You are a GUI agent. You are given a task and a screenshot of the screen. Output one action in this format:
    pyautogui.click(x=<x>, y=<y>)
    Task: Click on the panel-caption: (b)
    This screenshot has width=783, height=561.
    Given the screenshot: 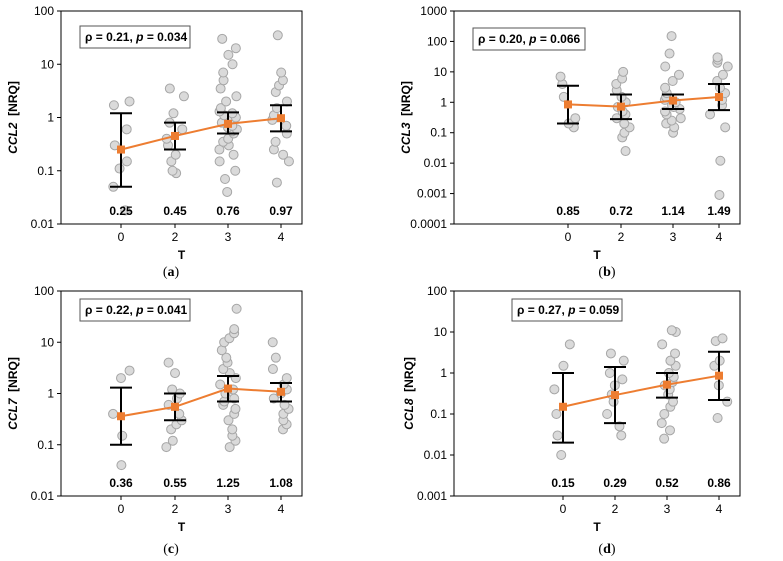 What is the action you would take?
    pyautogui.click(x=606, y=272)
    